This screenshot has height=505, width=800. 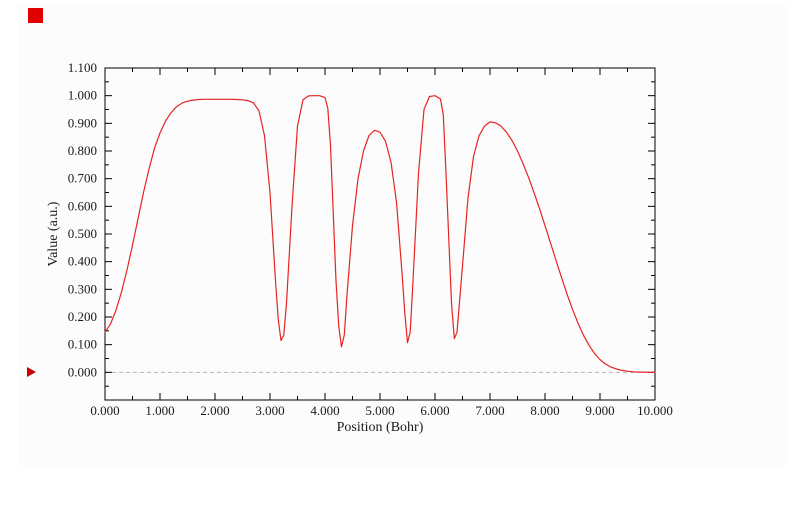 What do you see at coordinates (82, 150) in the screenshot?
I see `y-tick-label: 0.800` at bounding box center [82, 150].